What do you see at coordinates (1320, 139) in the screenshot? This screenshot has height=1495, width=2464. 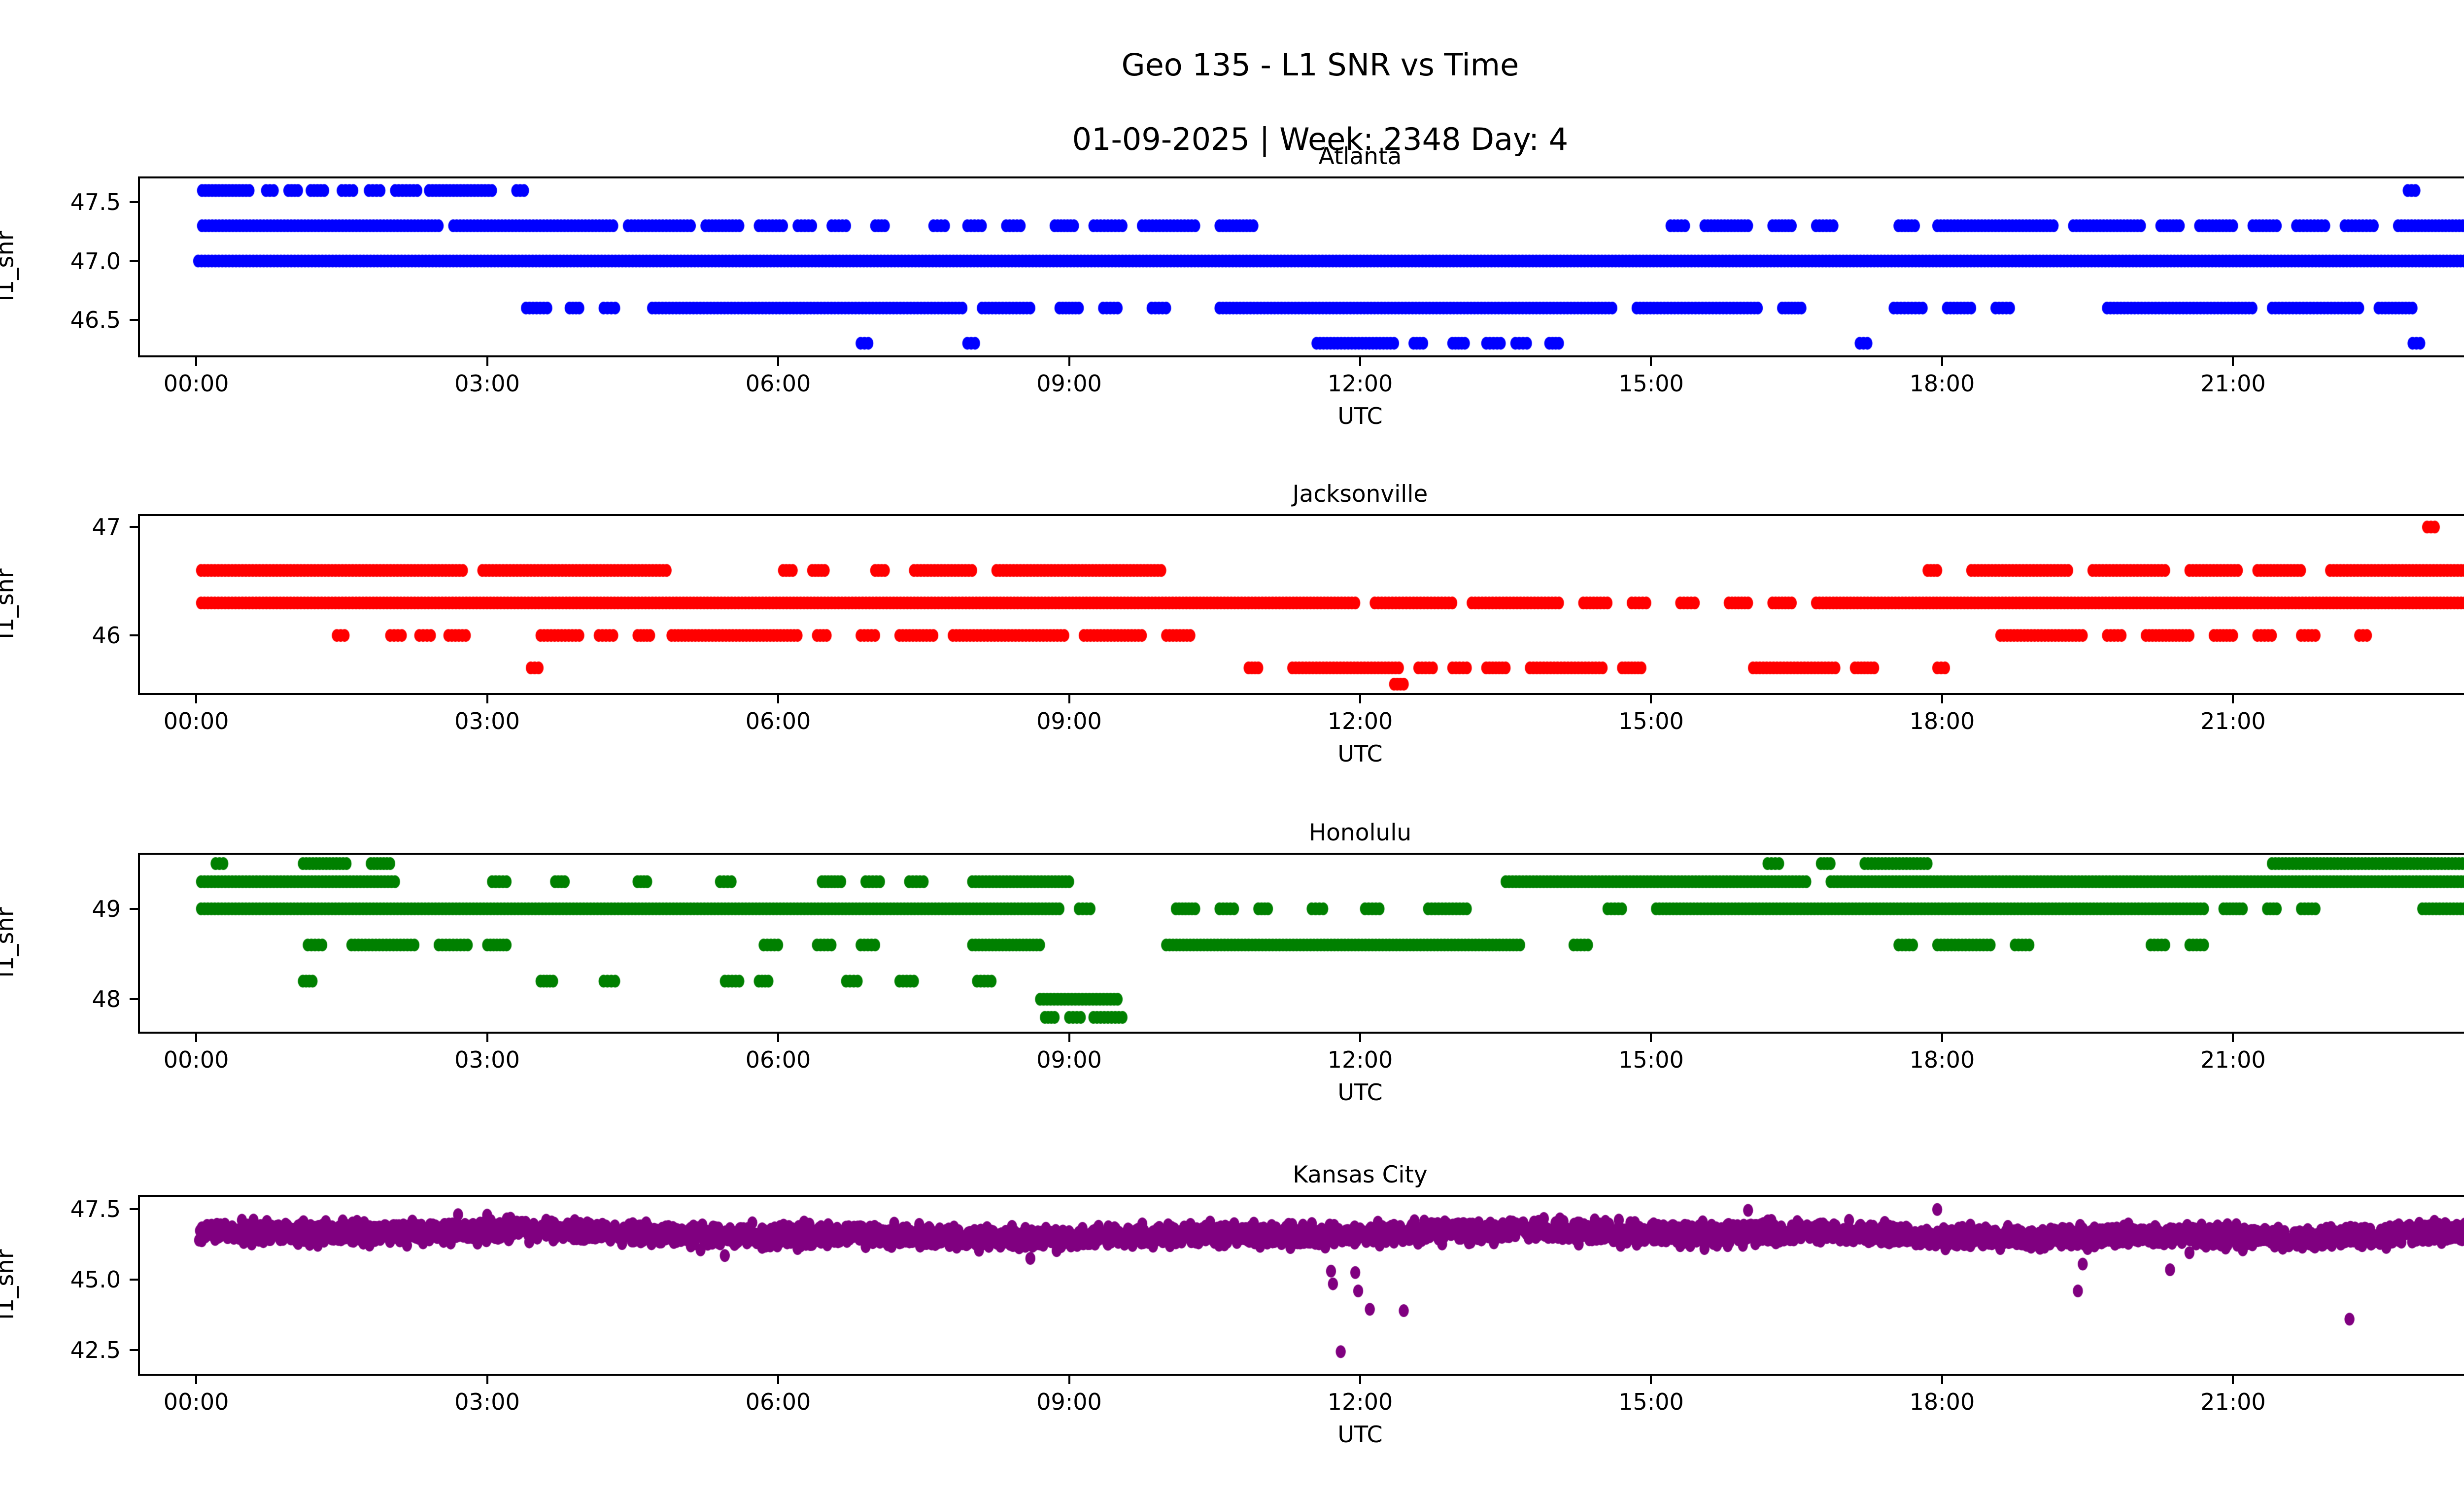 I see `figure-title-line2: 01-09-2025 | Week: 2348 Day: 4` at bounding box center [1320, 139].